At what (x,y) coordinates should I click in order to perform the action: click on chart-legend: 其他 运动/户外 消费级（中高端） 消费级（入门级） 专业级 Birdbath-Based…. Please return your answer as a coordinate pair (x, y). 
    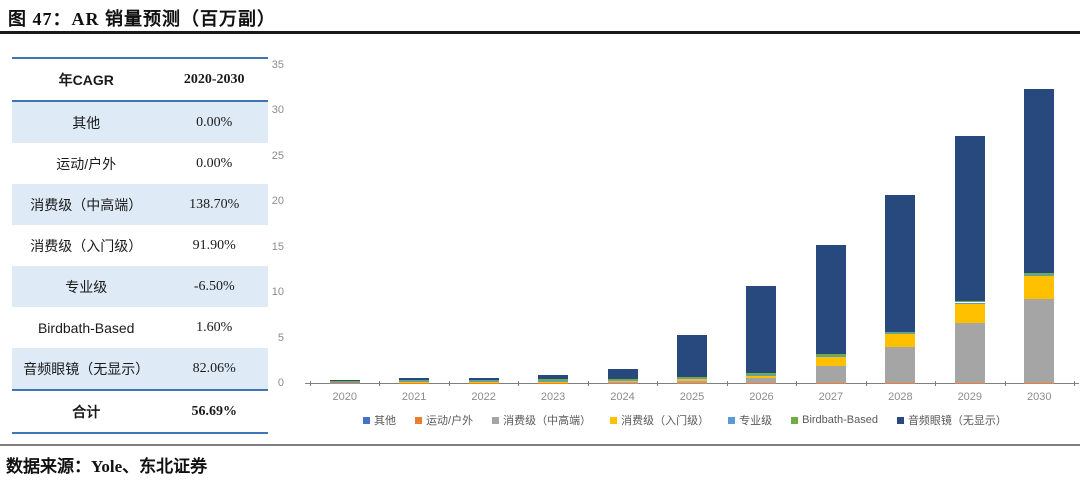
    Looking at the image, I should click on (685, 420).